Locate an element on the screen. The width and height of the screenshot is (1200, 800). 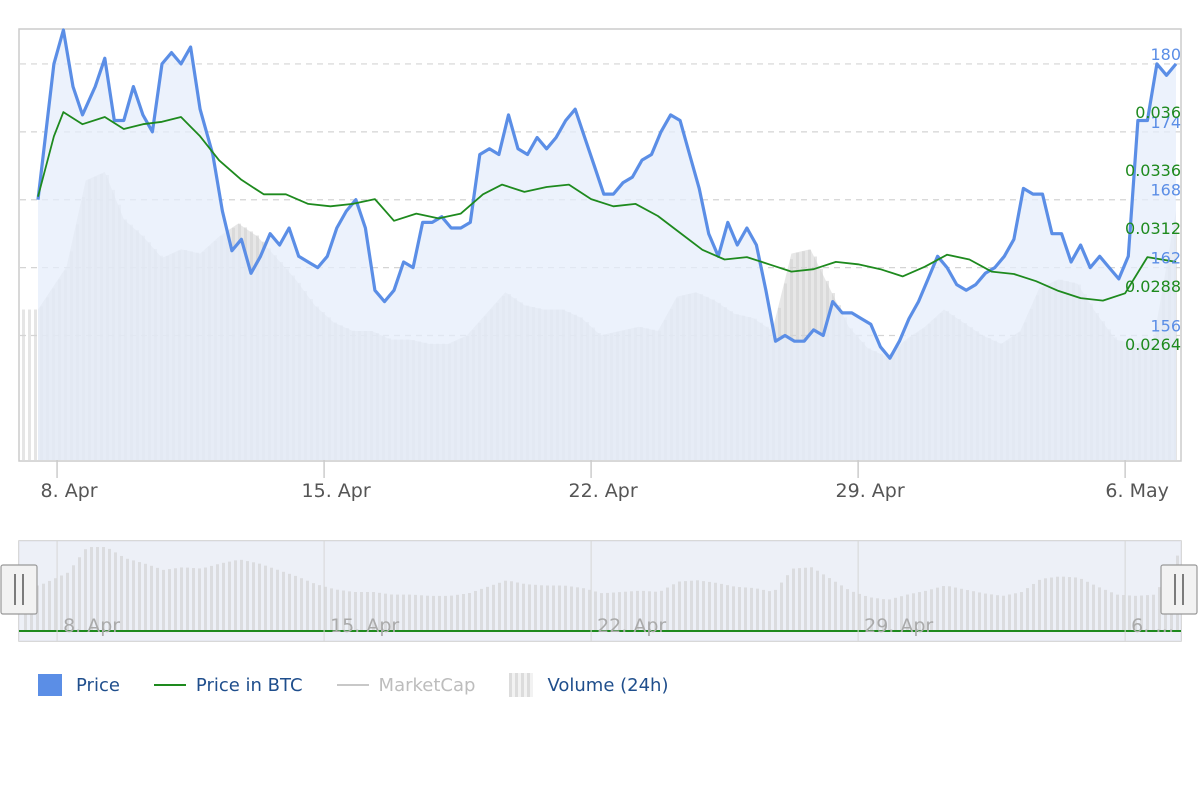
legend-item-volume: Volume (24h) is located at coordinates (588, 685).